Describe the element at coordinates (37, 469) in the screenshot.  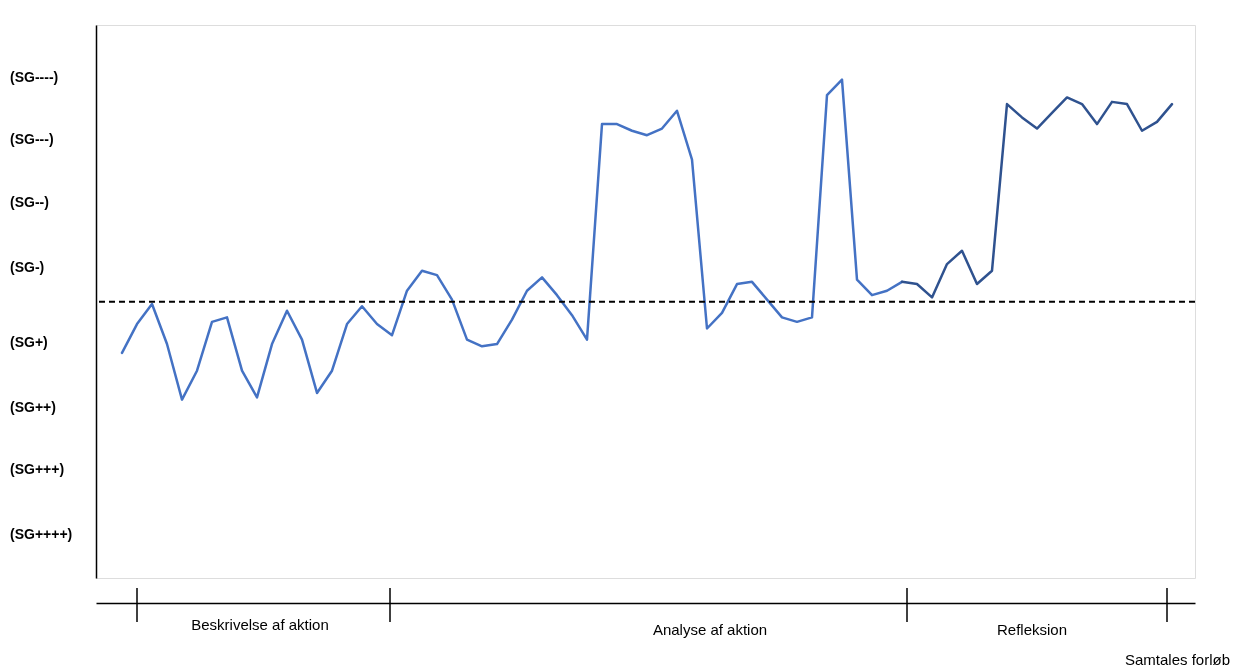
I see `text: (SG+++)` at that location.